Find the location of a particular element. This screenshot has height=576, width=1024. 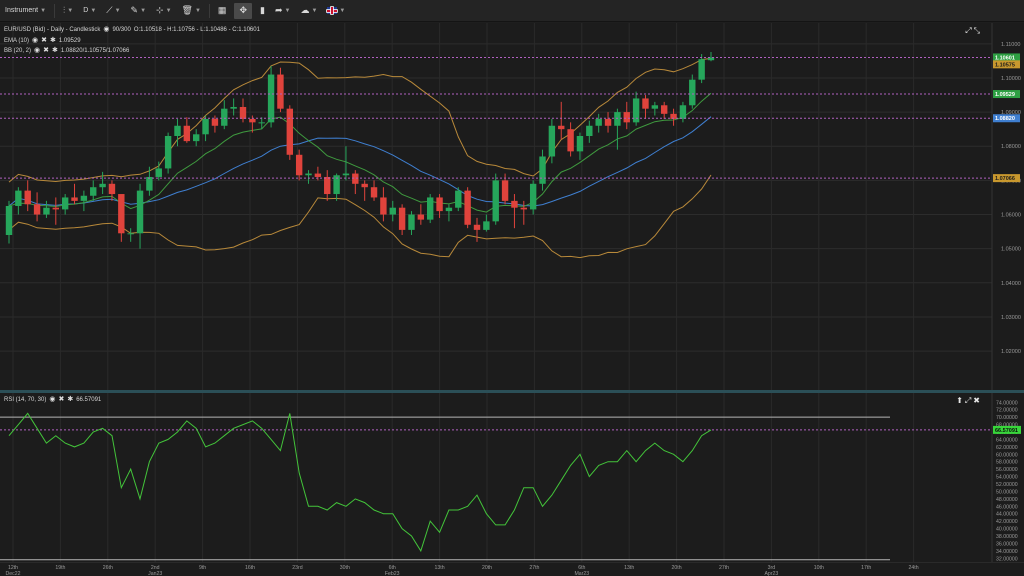

shapes-button: ⊹ ▼ is located at coordinates (164, 11).